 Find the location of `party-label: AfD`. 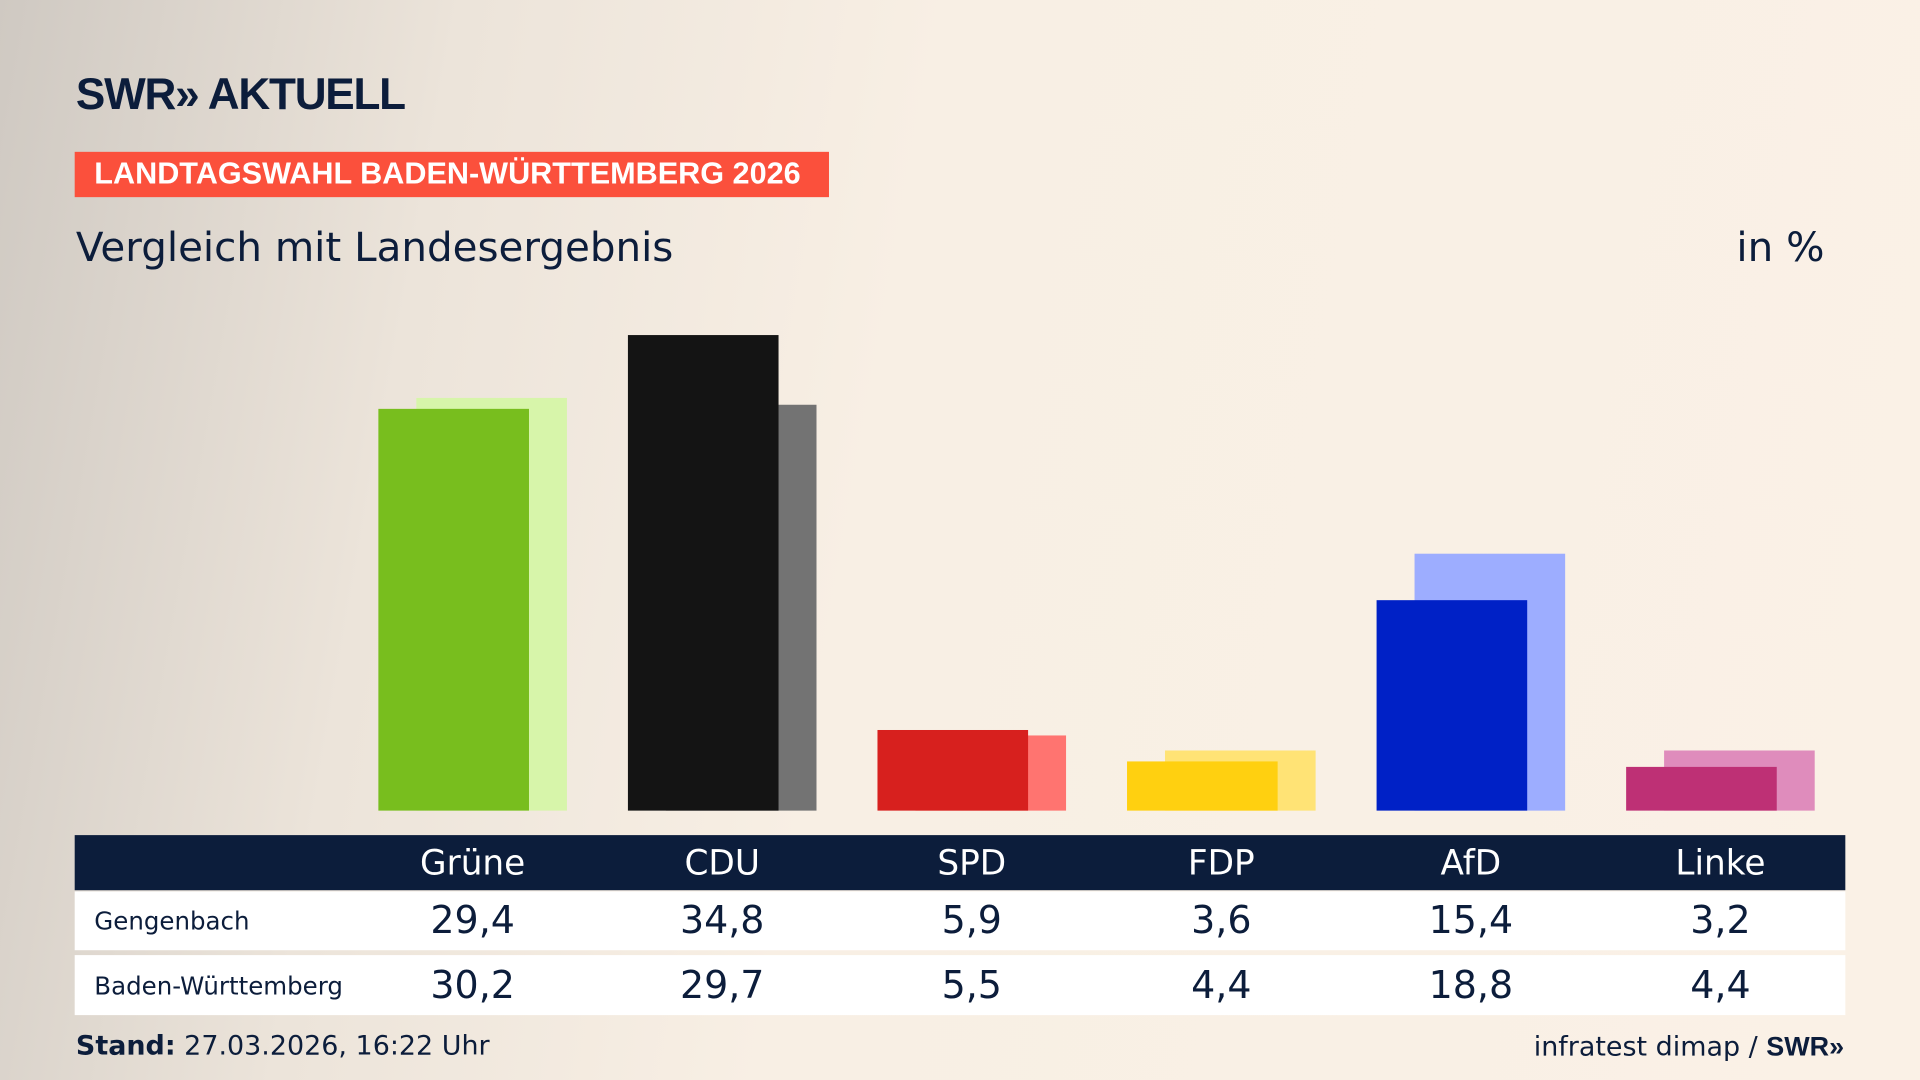

party-label: AfD is located at coordinates (1471, 862).